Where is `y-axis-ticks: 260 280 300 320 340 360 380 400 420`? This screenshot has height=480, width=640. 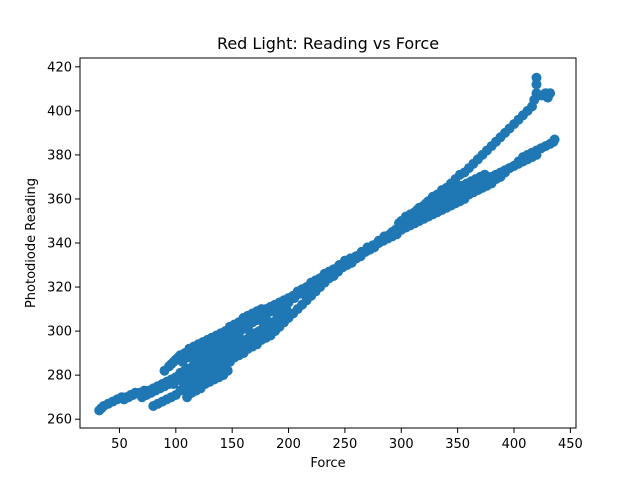
y-axis-ticks: 260 280 300 320 340 360 380 400 420 is located at coordinates (63, 244).